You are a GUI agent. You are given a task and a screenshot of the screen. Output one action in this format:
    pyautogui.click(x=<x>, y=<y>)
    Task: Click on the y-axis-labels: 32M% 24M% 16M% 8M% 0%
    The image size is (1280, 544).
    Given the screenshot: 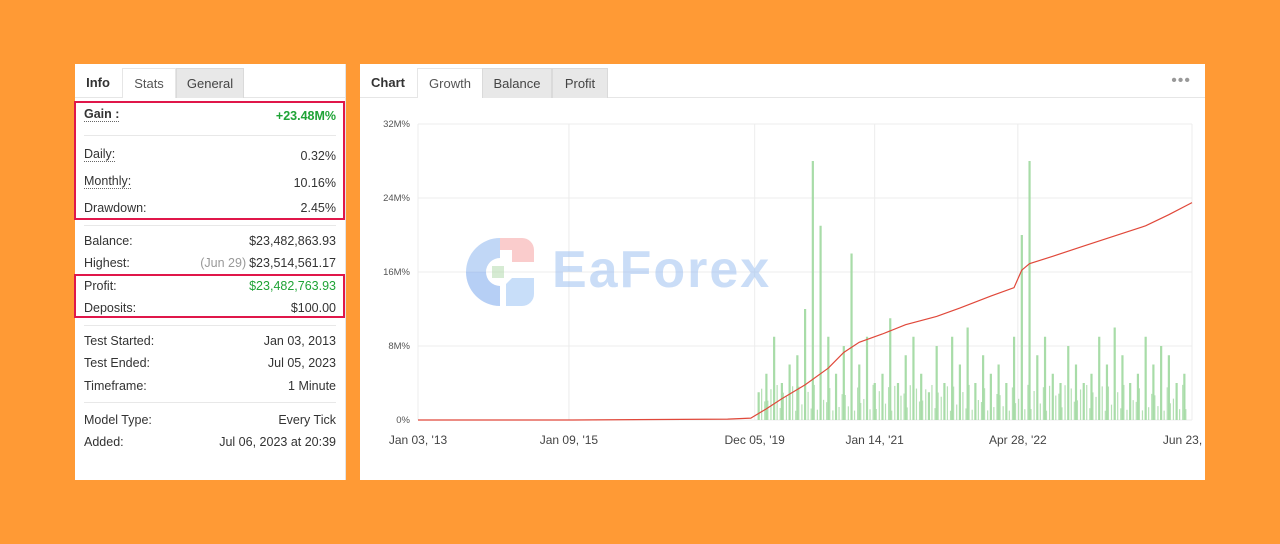 What is the action you would take?
    pyautogui.click(x=396, y=272)
    